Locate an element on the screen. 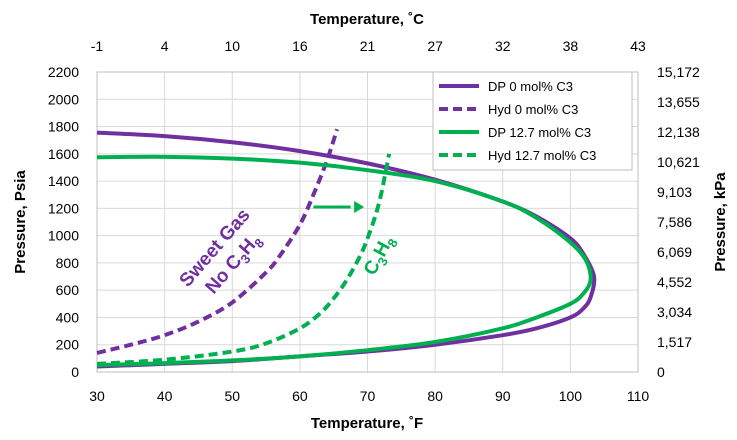 This screenshot has width=737, height=440. y2-tick-label-0: 0 is located at coordinates (661, 372).